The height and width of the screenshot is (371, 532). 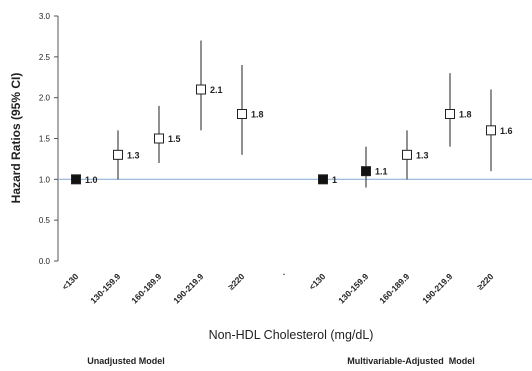 What do you see at coordinates (291, 335) in the screenshot?
I see `x-axis-label: Non-HDL Cholesterol (mg/dL)` at bounding box center [291, 335].